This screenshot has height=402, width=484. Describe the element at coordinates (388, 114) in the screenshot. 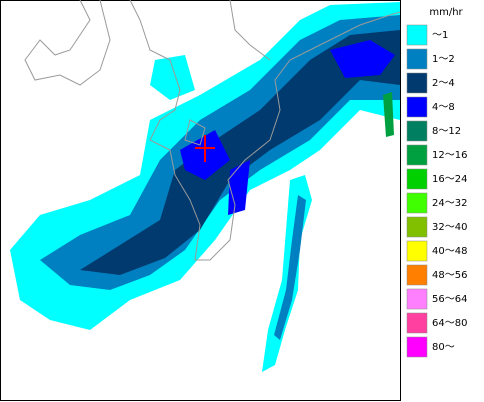

I see `rain-cell-strong` at that location.